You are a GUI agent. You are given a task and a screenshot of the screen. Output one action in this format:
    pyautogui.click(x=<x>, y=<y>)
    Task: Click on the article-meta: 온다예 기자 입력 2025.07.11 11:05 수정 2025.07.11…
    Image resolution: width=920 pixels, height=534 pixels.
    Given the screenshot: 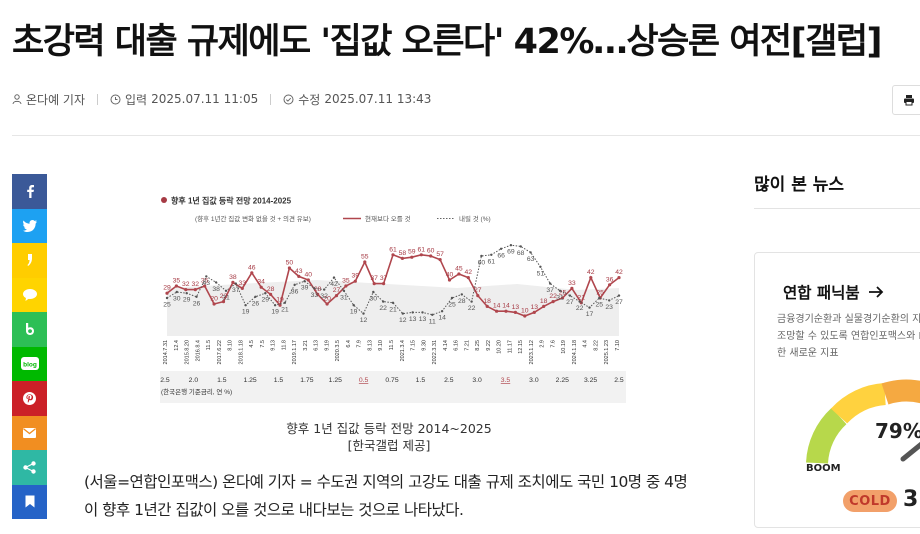 What is the action you would take?
    pyautogui.click(x=221, y=99)
    